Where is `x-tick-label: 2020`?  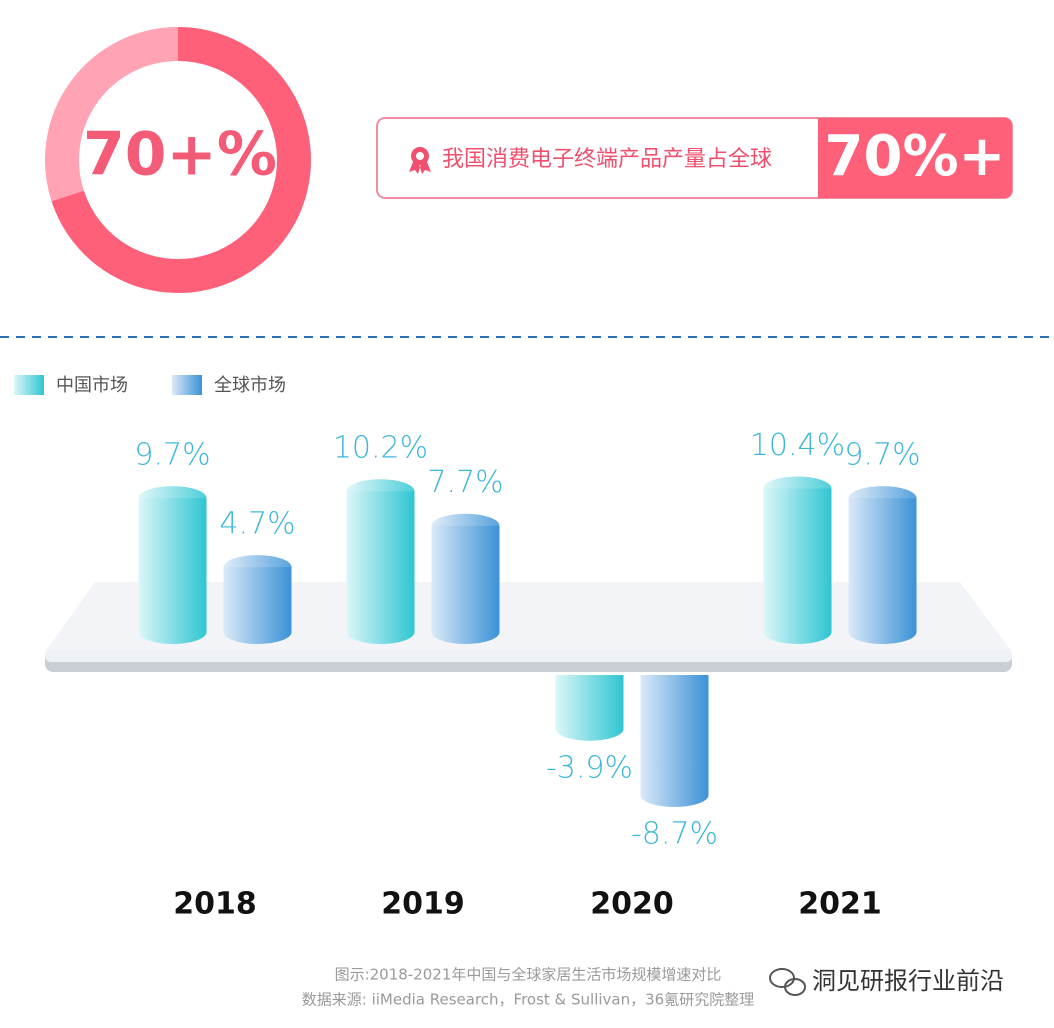 x-tick-label: 2020 is located at coordinates (632, 904).